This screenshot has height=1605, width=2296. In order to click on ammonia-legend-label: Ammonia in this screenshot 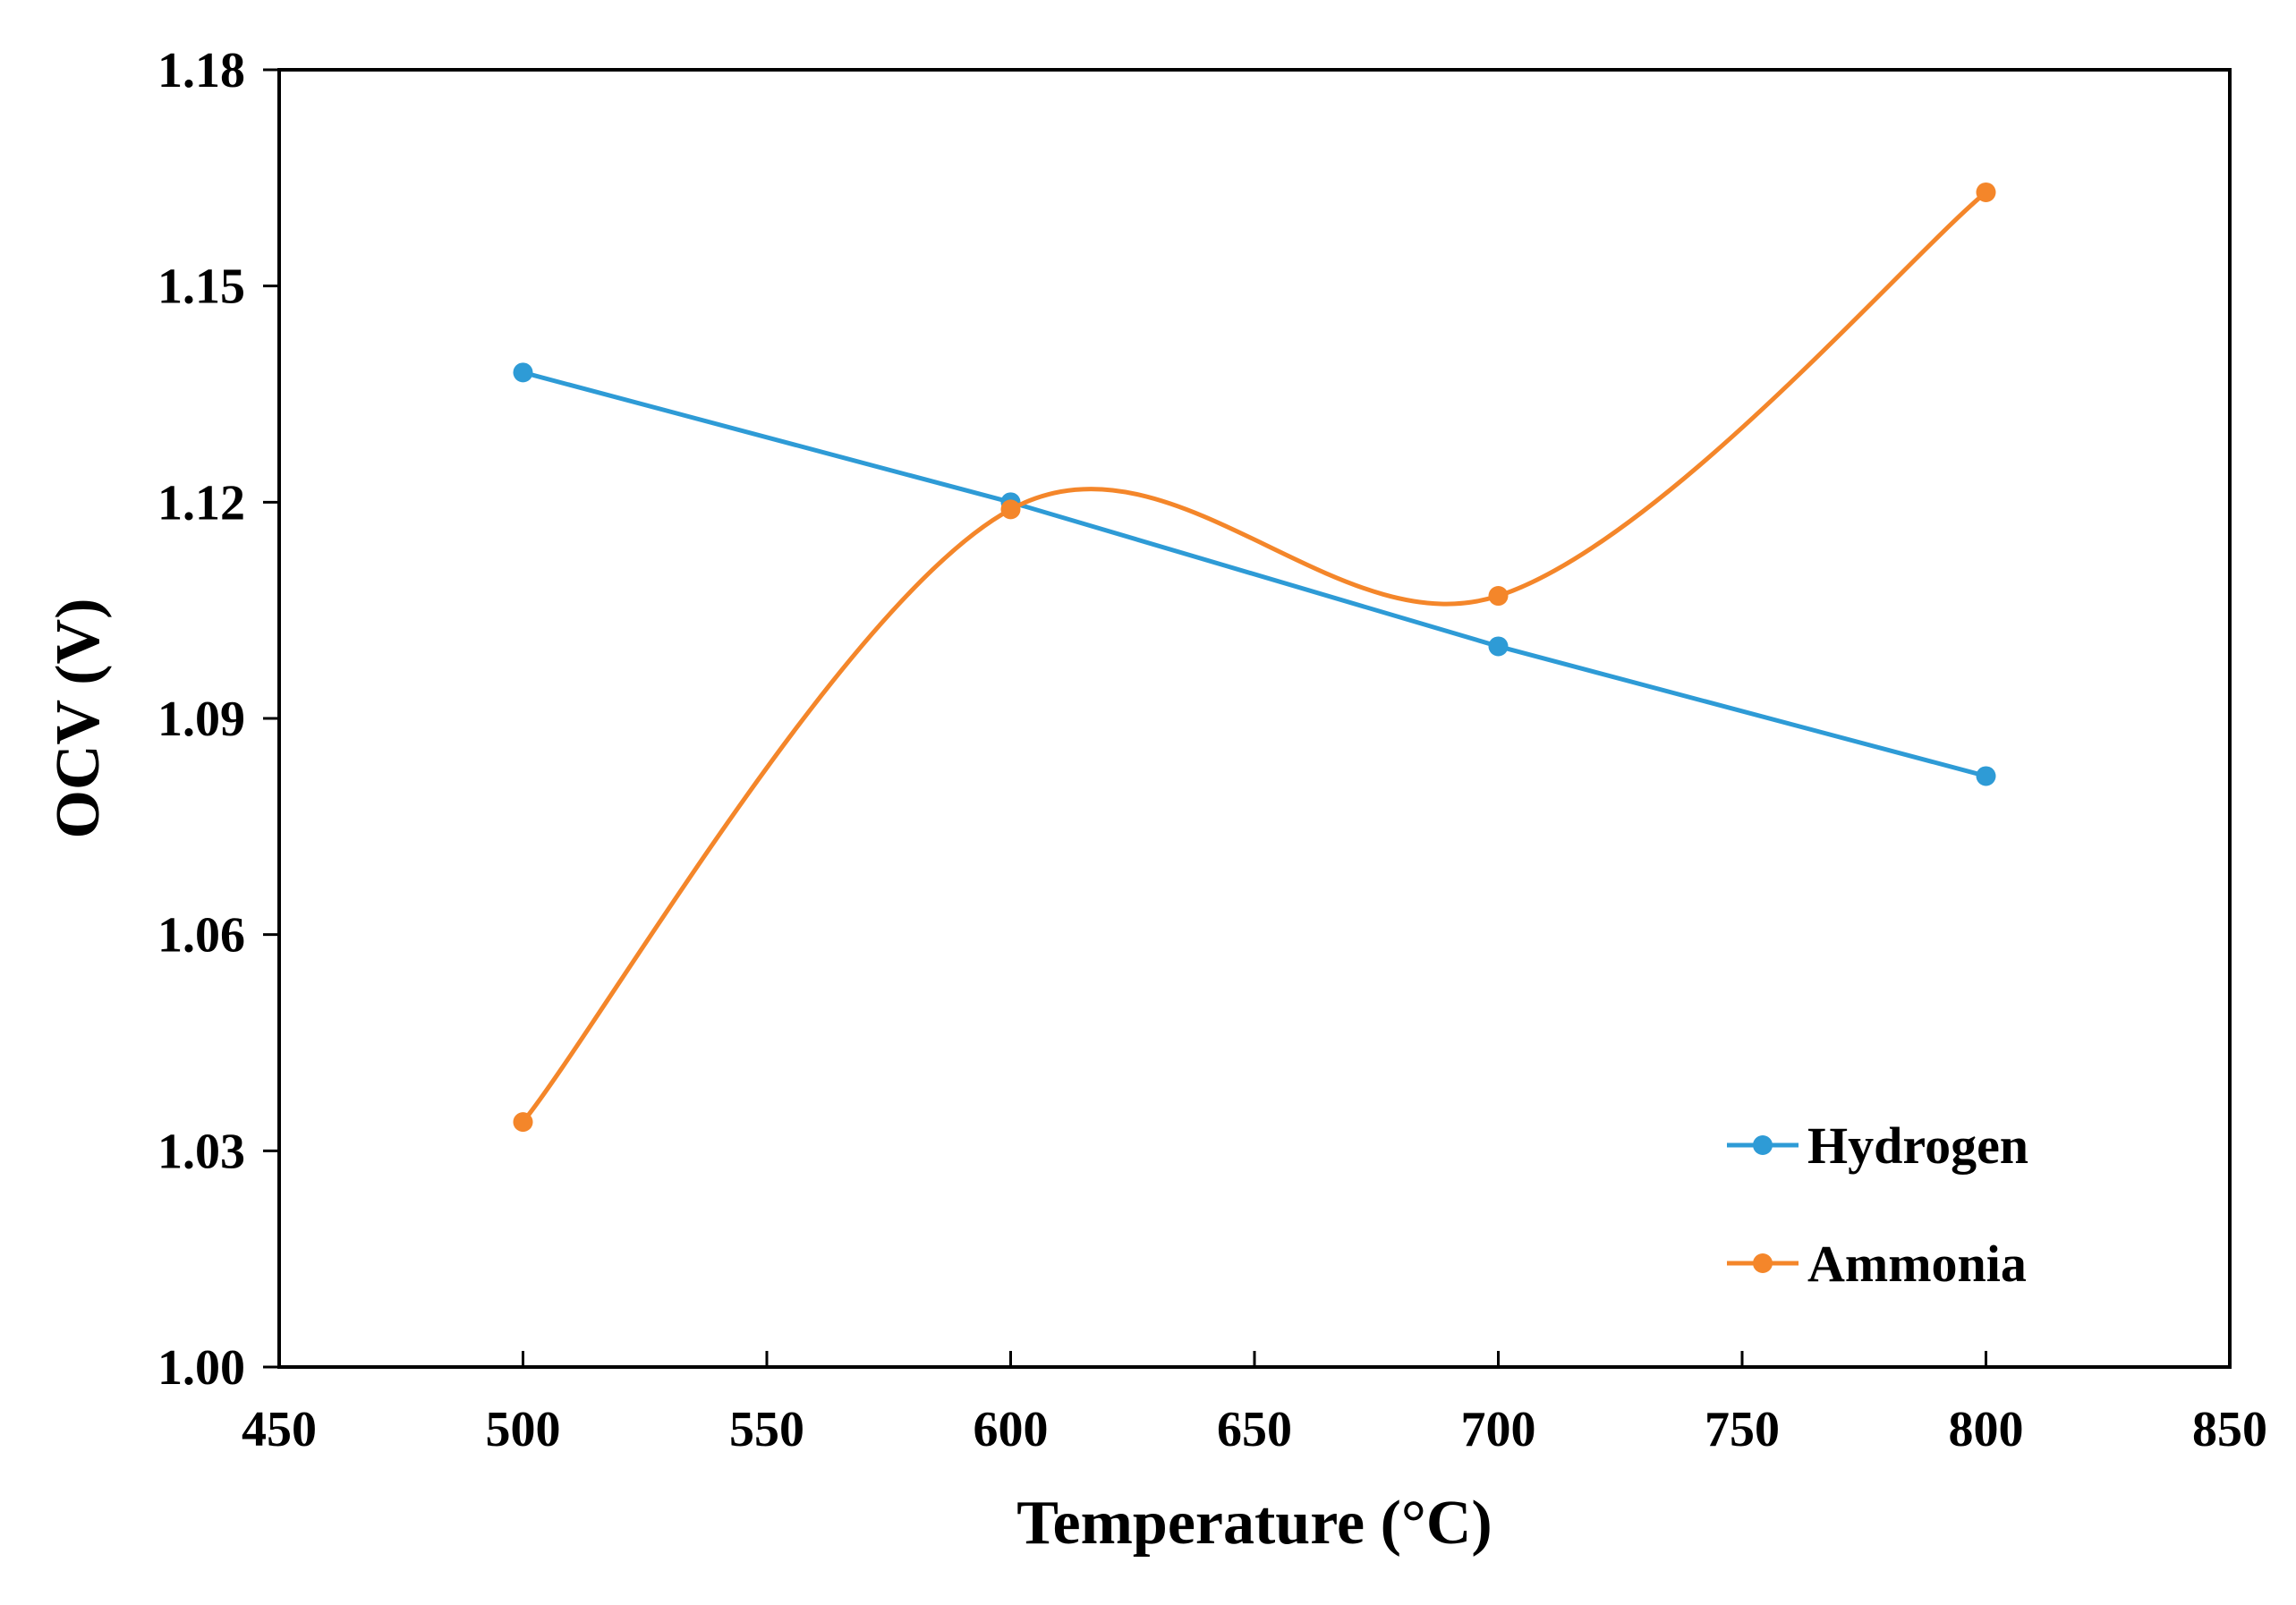, I will do `click(1917, 1264)`.